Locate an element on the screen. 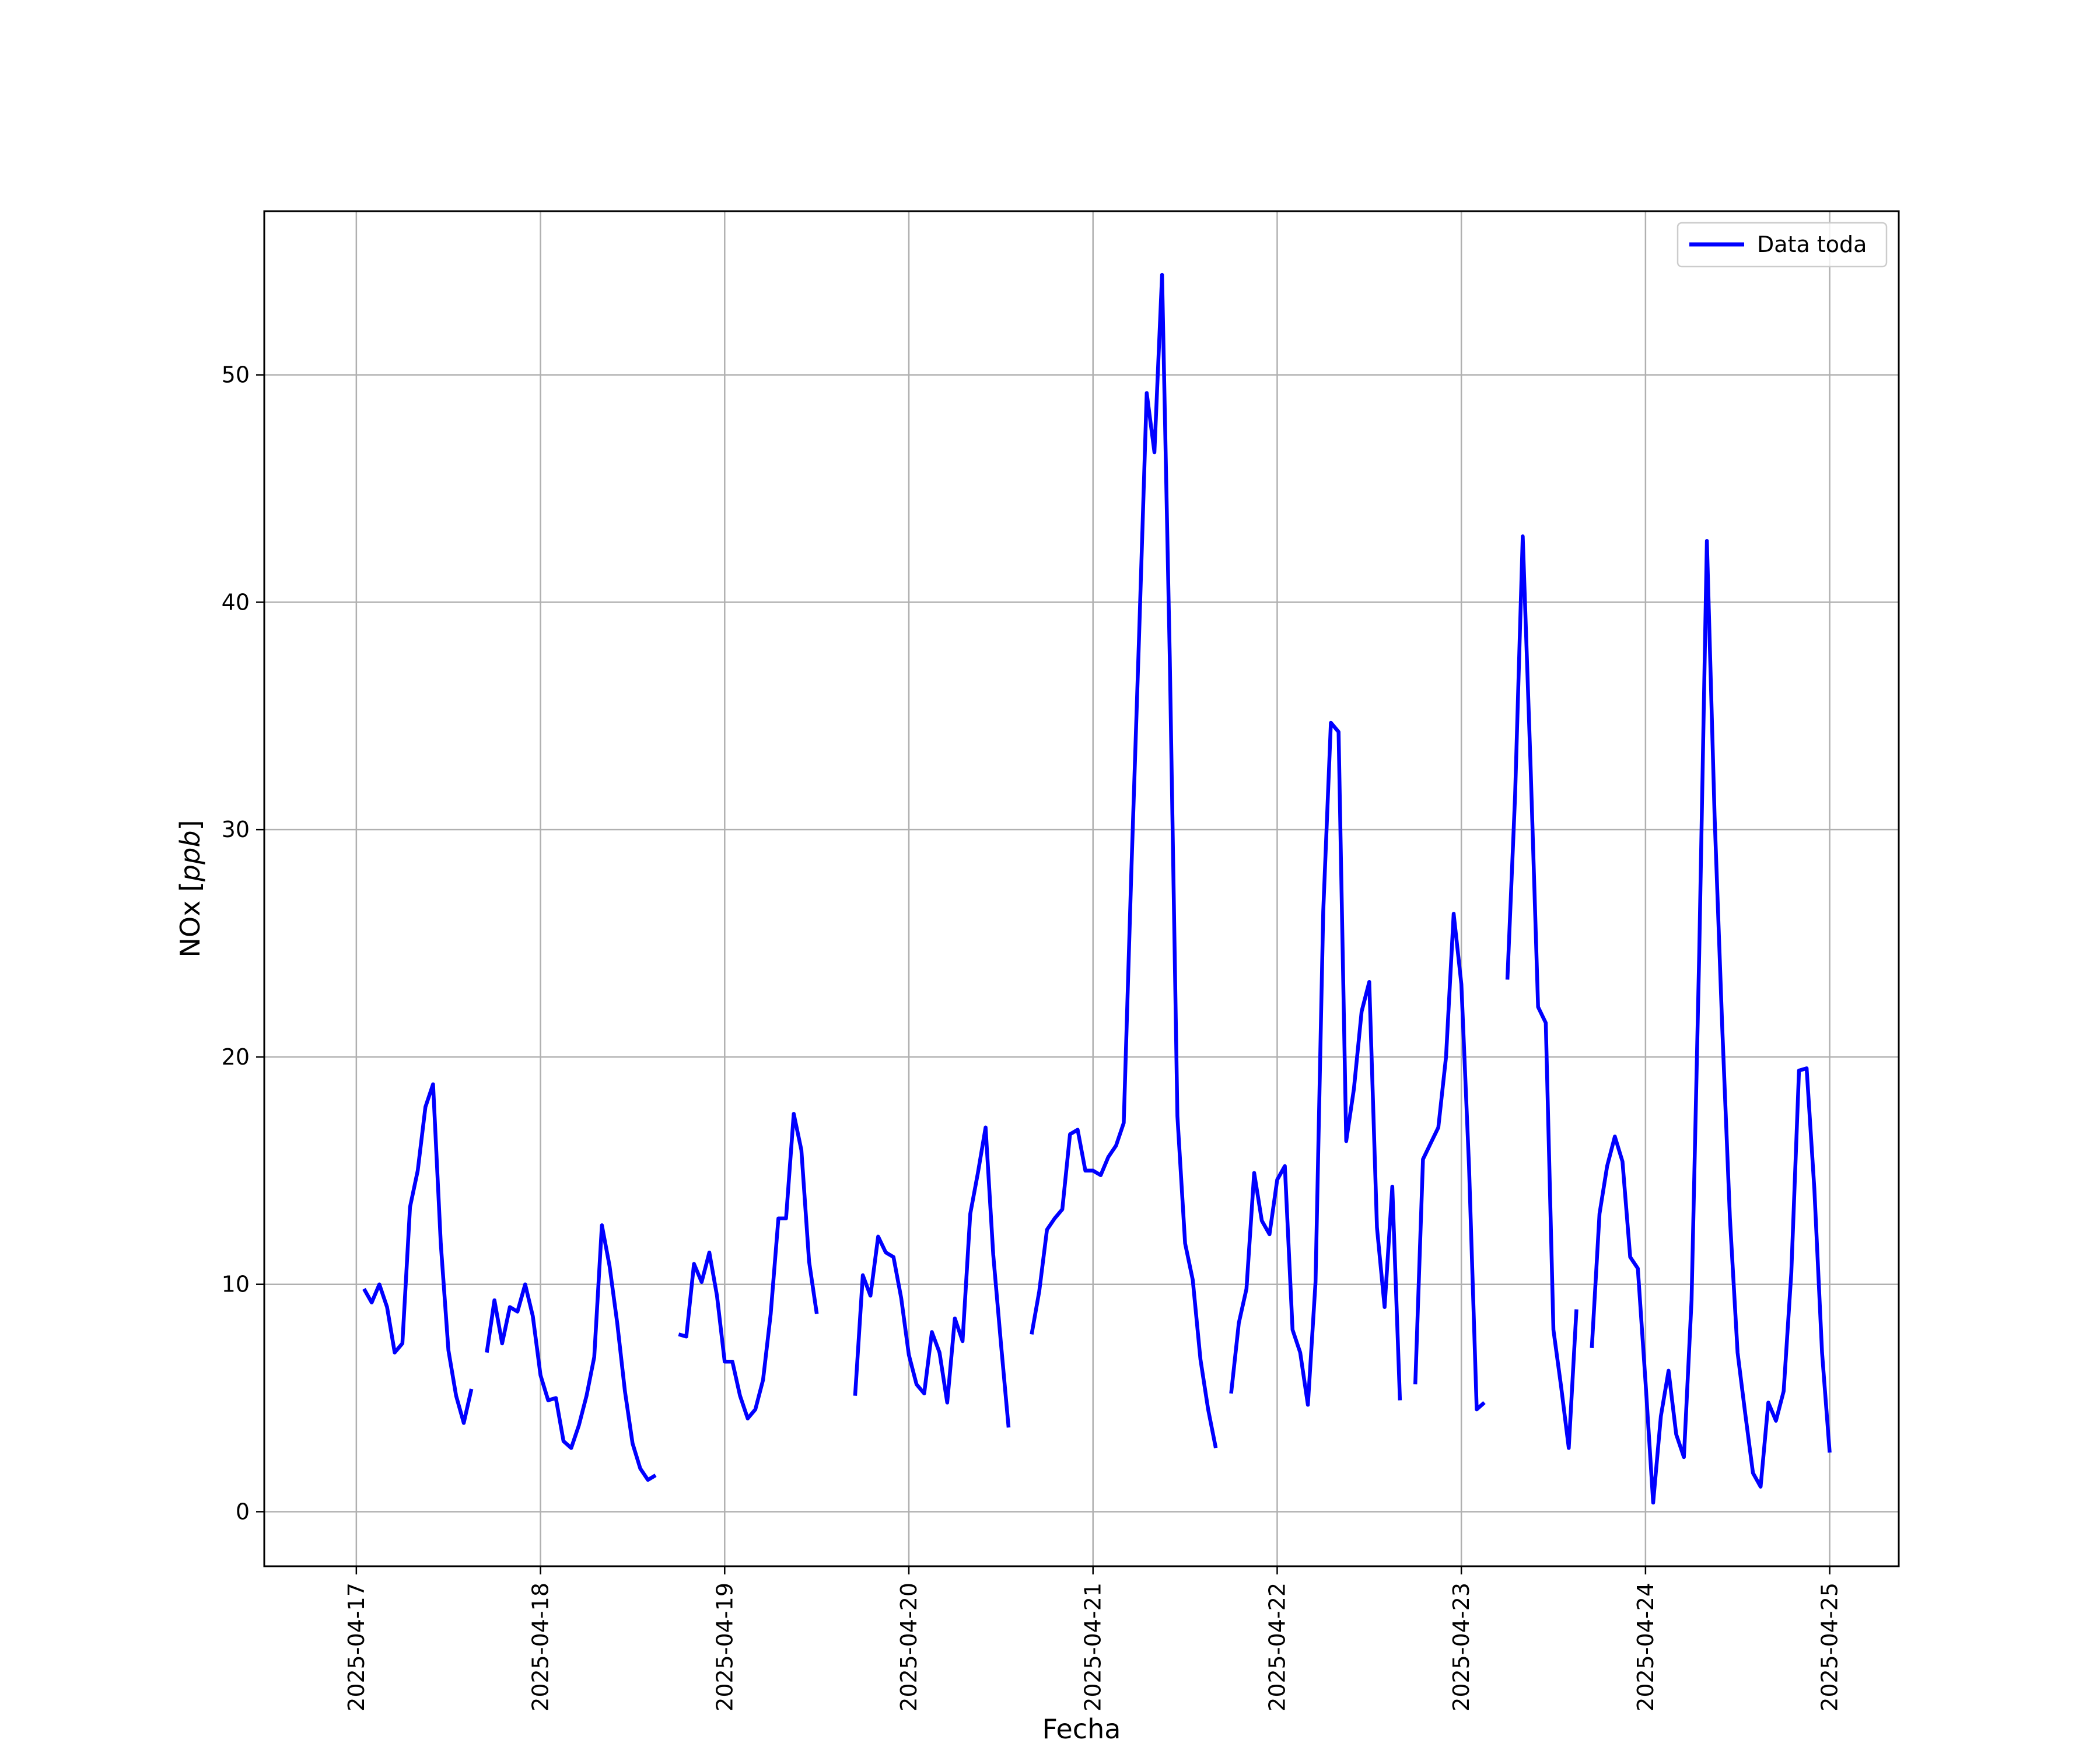  x-tick-label: 2025-04-21 is located at coordinates (1093, 1647).